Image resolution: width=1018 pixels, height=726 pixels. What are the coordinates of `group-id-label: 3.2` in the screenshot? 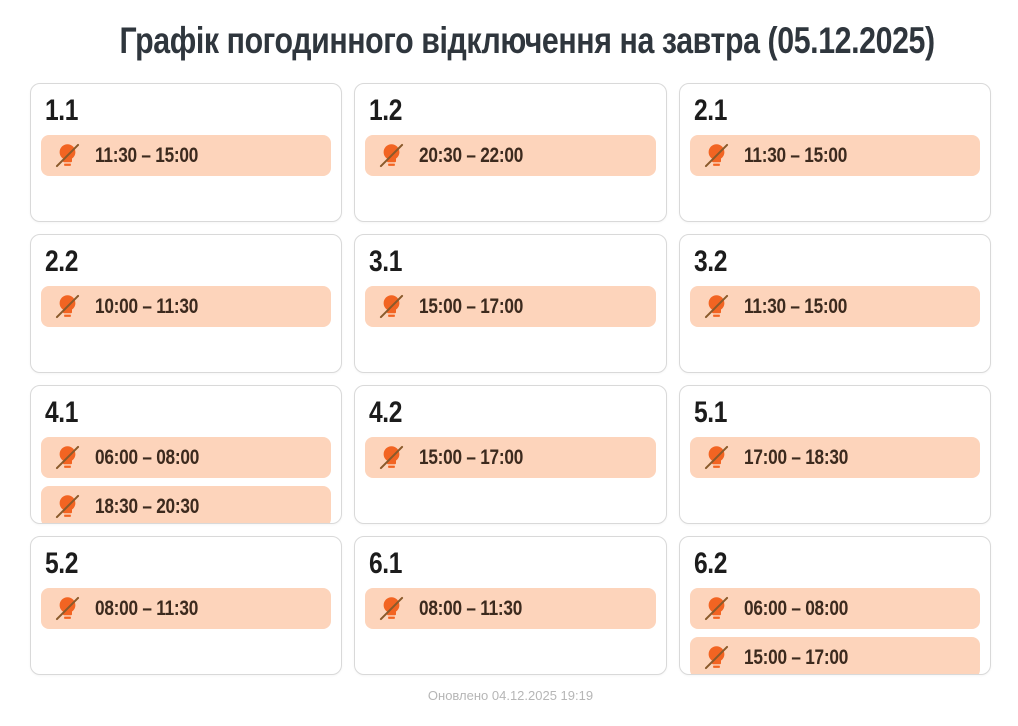 It's located at (710, 261).